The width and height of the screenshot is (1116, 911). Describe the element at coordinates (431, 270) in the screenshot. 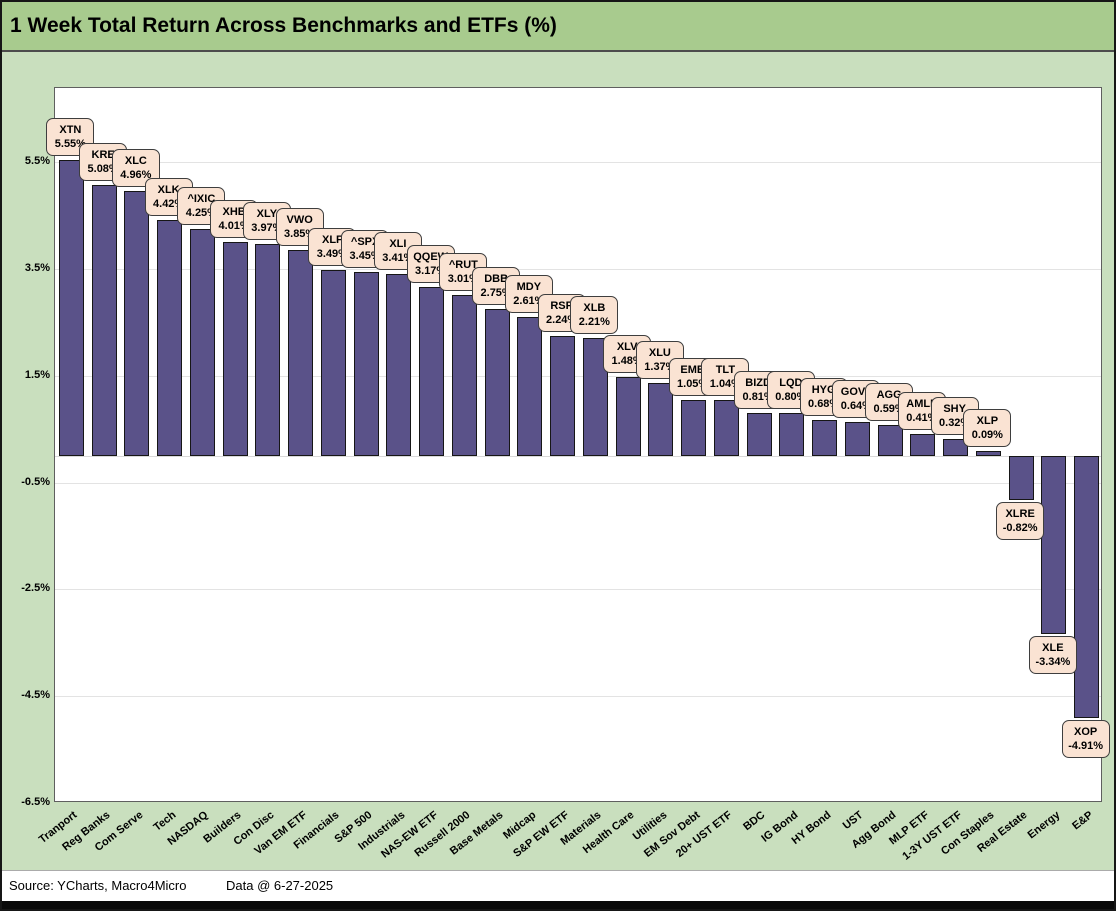

I see `callout-value: 3.17%` at that location.